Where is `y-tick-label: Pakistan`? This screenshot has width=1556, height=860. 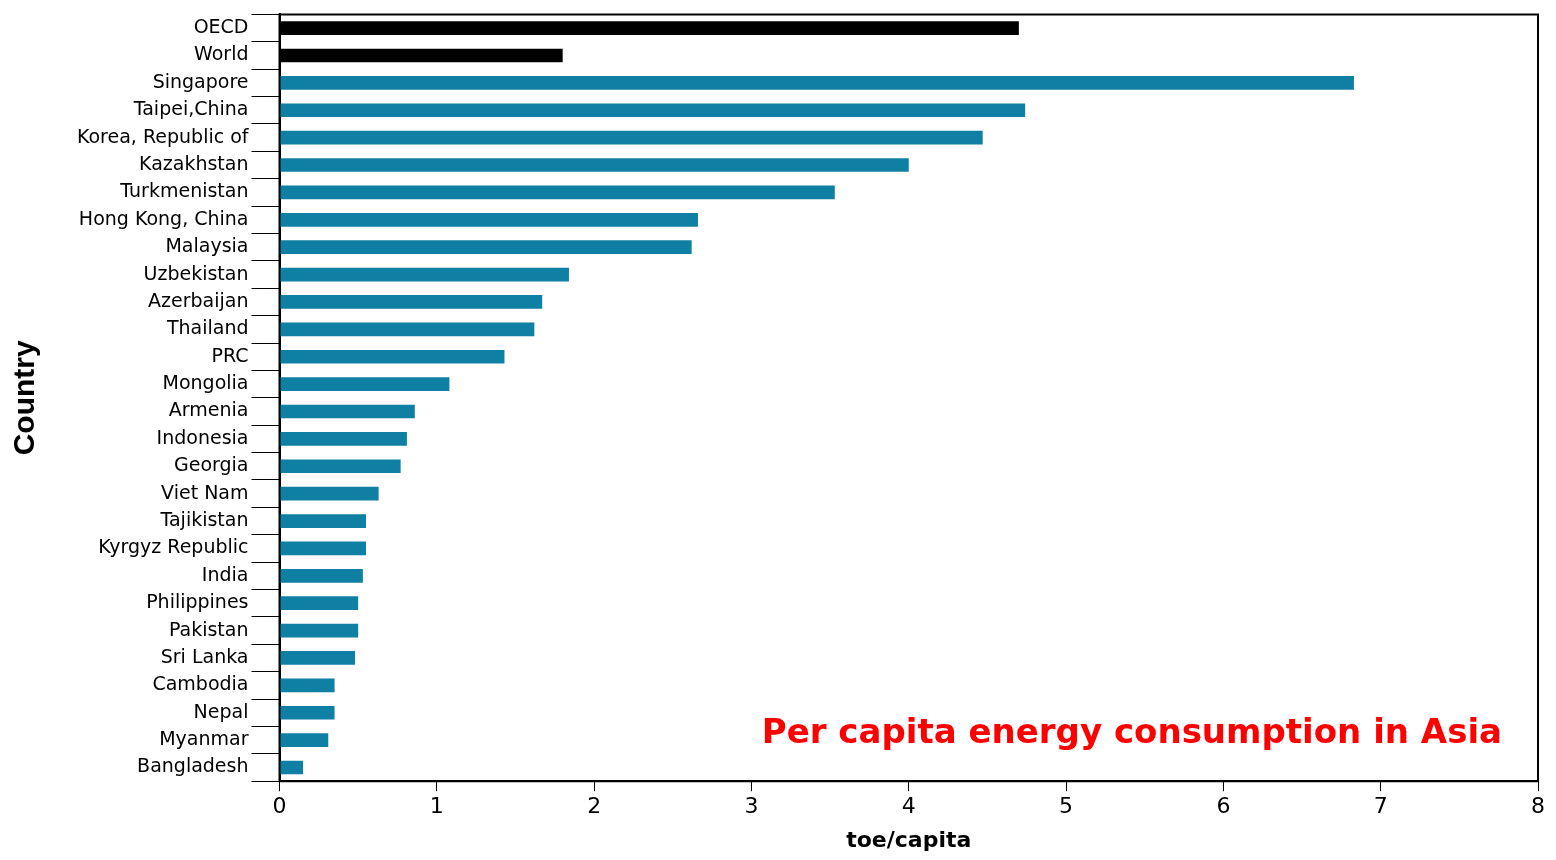
y-tick-label: Pakistan is located at coordinates (208, 628).